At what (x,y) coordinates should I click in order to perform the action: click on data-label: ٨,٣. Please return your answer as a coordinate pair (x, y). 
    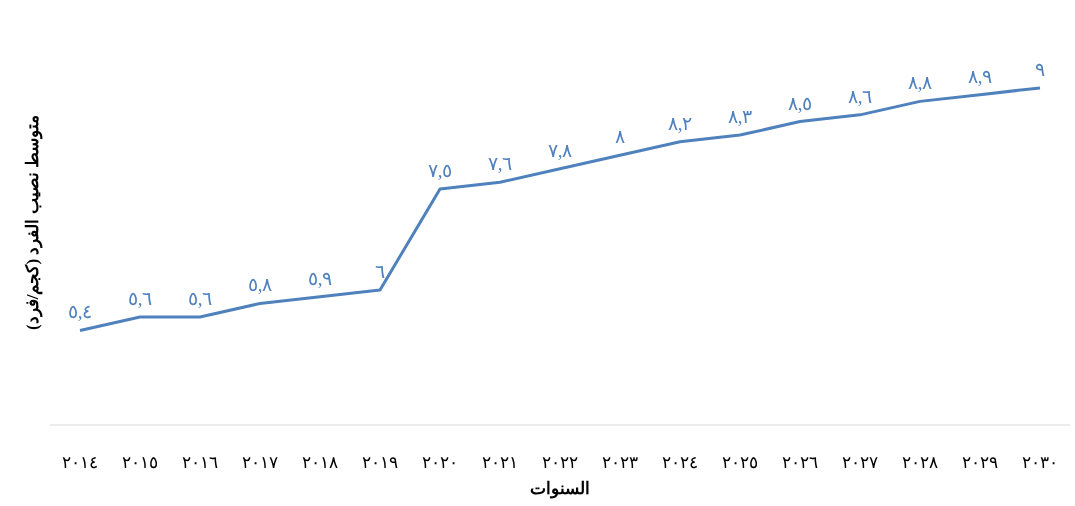
    Looking at the image, I should click on (740, 117).